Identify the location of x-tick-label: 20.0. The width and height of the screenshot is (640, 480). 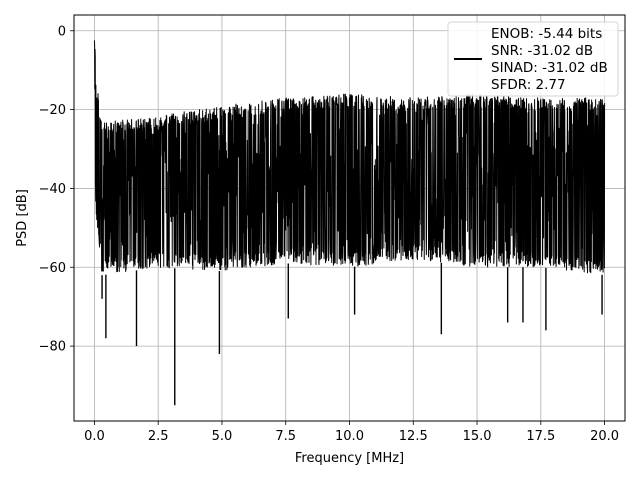
(604, 436).